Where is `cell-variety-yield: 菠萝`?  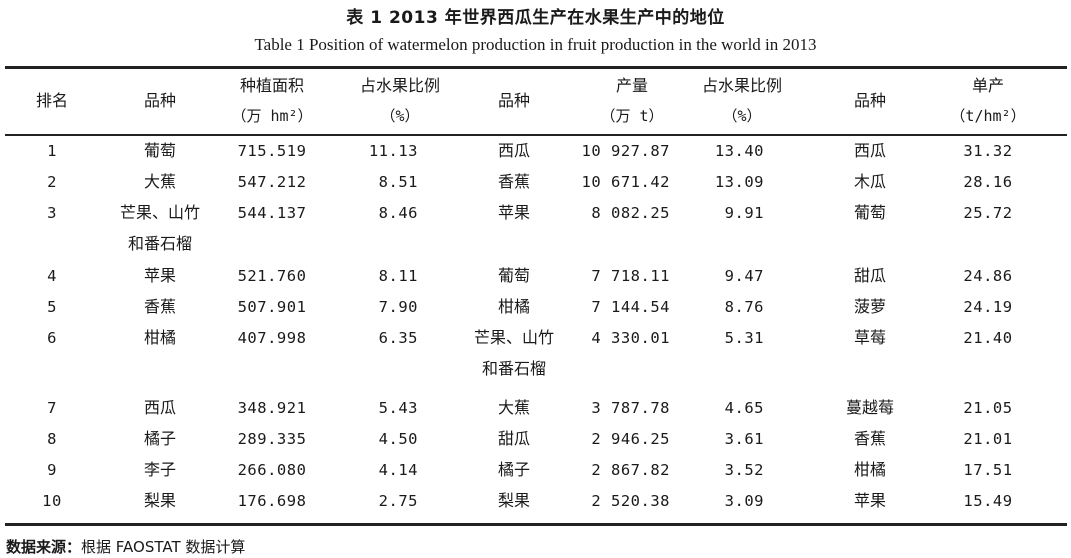
cell-variety-yield: 菠萝 is located at coordinates (870, 306).